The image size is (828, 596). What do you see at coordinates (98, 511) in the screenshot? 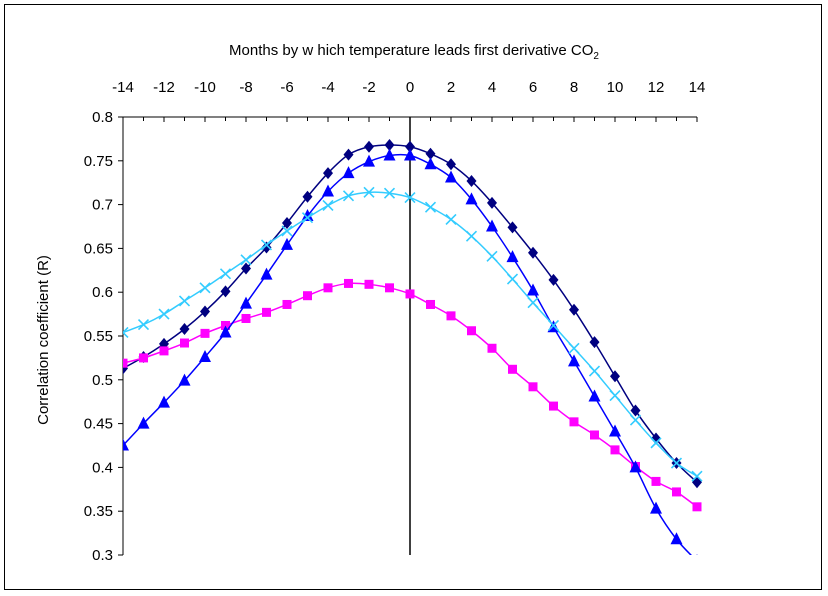
I see `y-tick-label: 0.35` at bounding box center [98, 511].